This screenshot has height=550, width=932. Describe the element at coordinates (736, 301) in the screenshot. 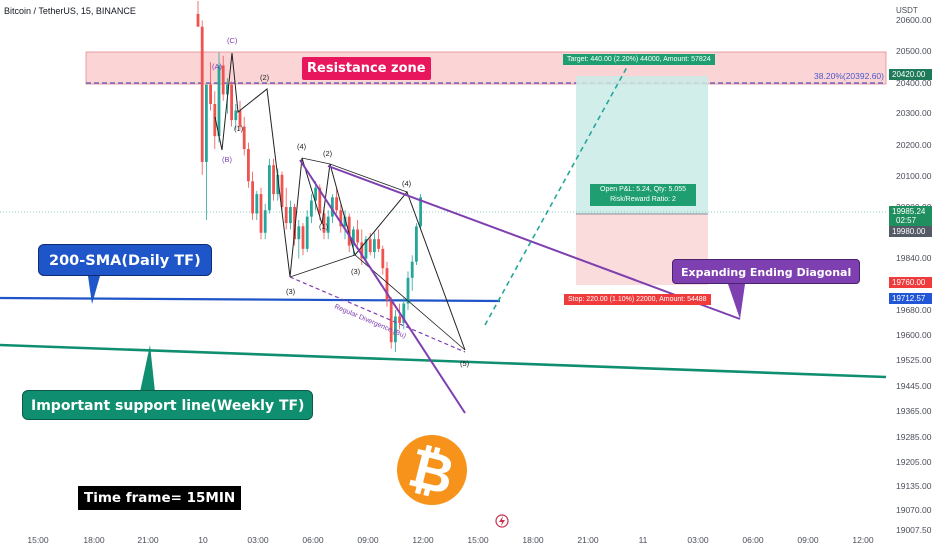

I see `diagonal-callout-pointer` at that location.